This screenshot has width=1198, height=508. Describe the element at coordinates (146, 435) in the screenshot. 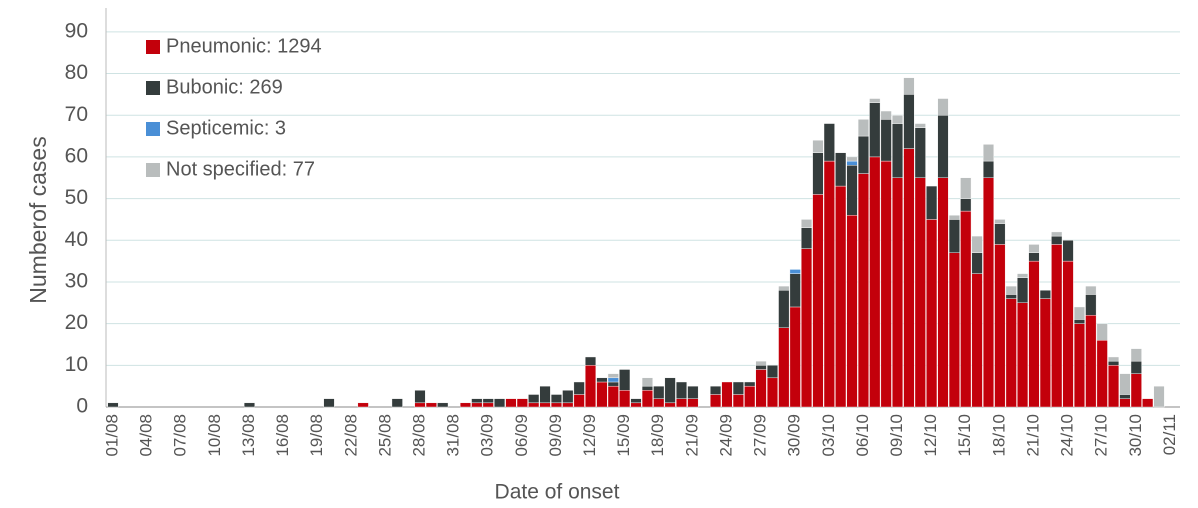

I see `x-tick-label: 04/08` at that location.